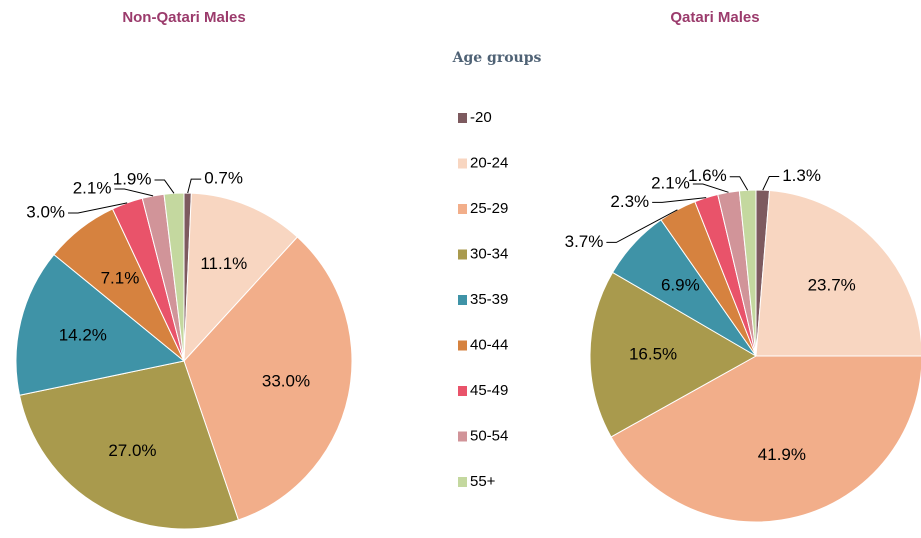 Image resolution: width=921 pixels, height=538 pixels. Describe the element at coordinates (489, 390) in the screenshot. I see `legend-label: 45-49` at that location.